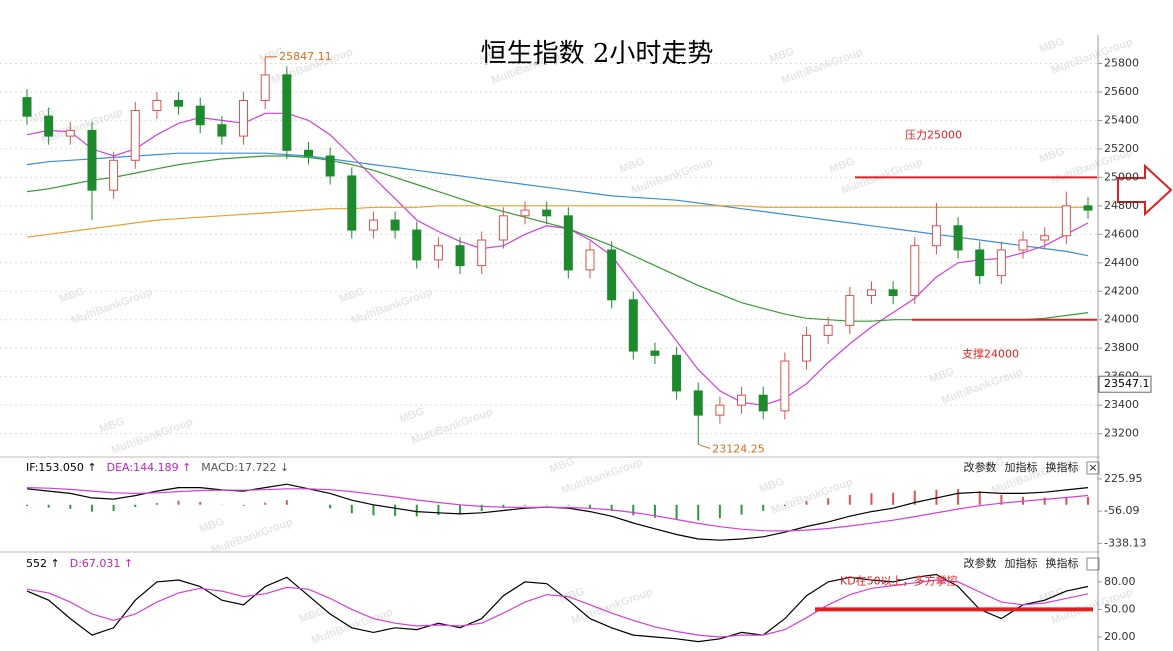 The image size is (1173, 651). What do you see at coordinates (1121, 433) in the screenshot?
I see `y-tick-label: 23200` at bounding box center [1121, 433].